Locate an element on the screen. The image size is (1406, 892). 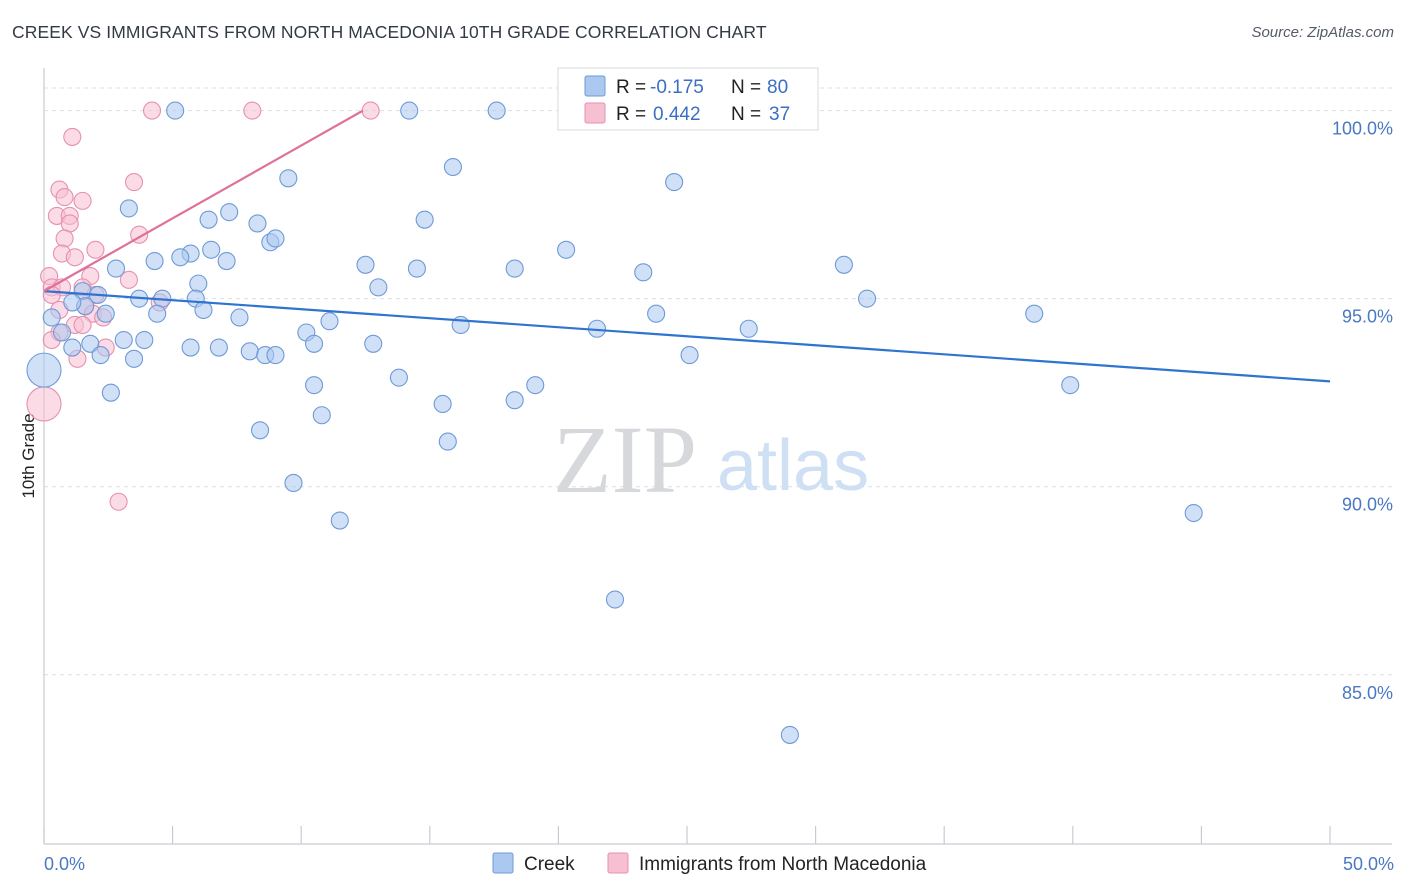
x-tick-label-max: 50.0% is located at coordinates (1368, 864).